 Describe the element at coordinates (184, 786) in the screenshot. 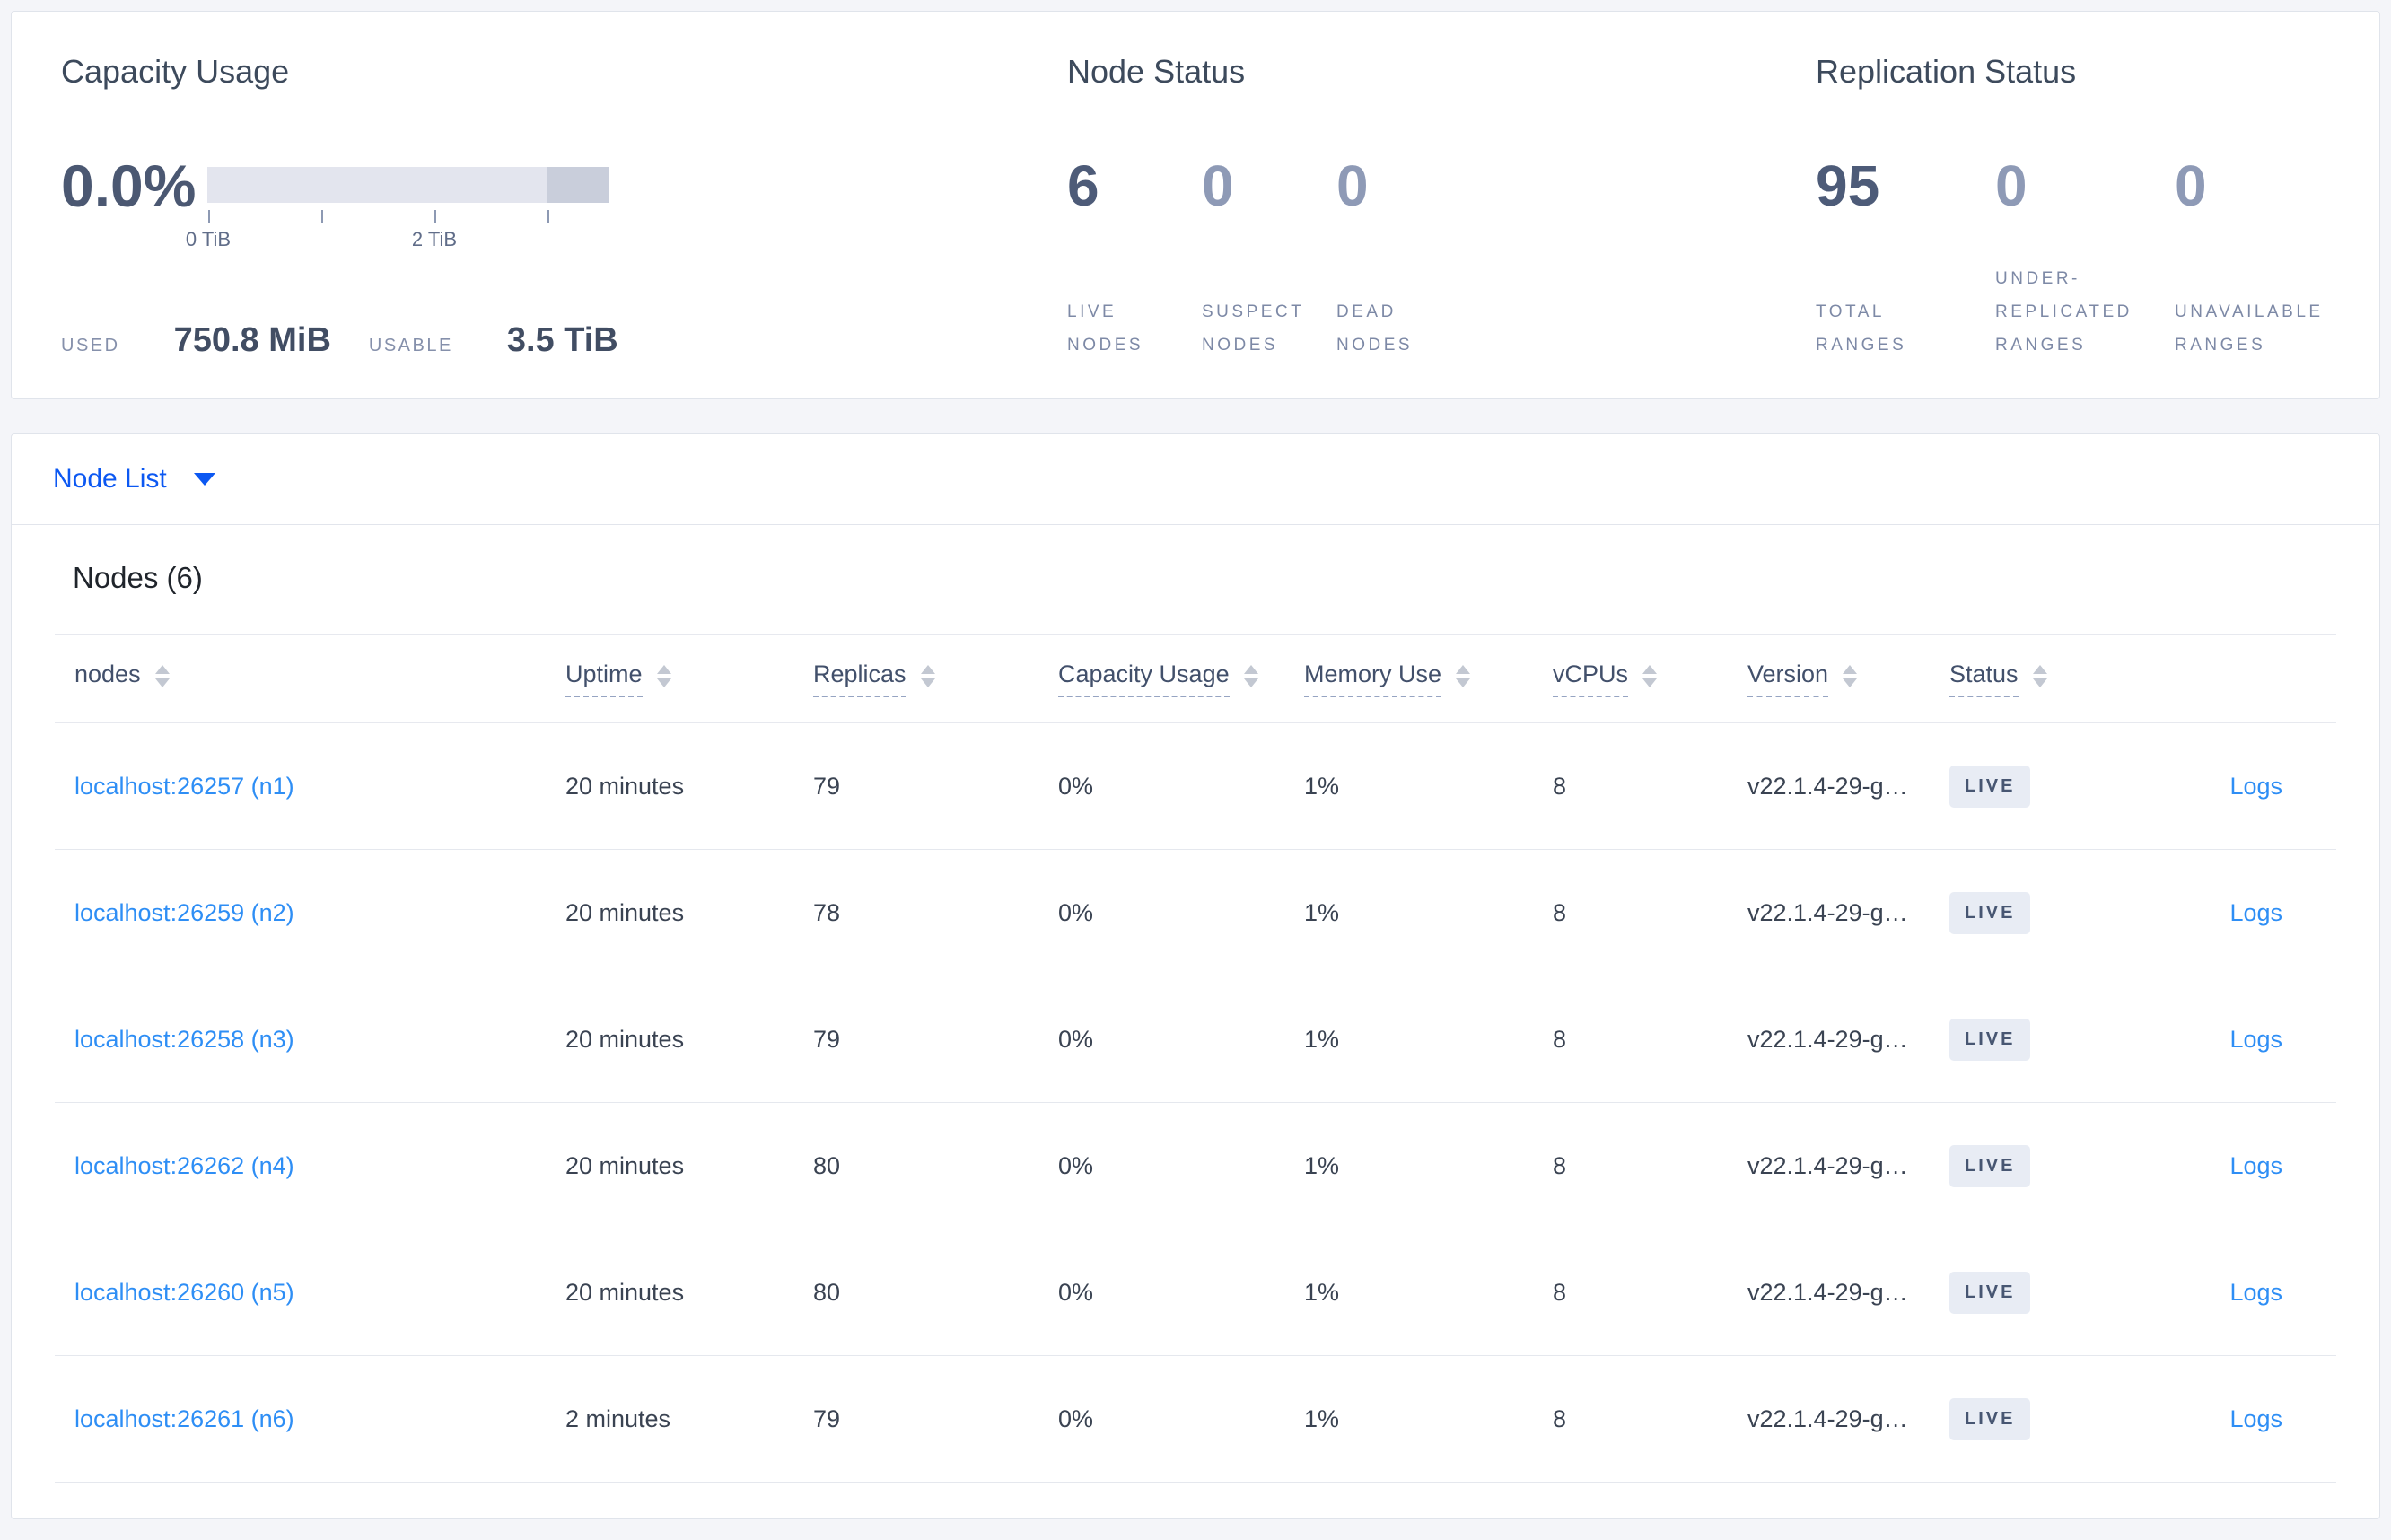

I see `node-link: localhost:26257 (n1)` at that location.